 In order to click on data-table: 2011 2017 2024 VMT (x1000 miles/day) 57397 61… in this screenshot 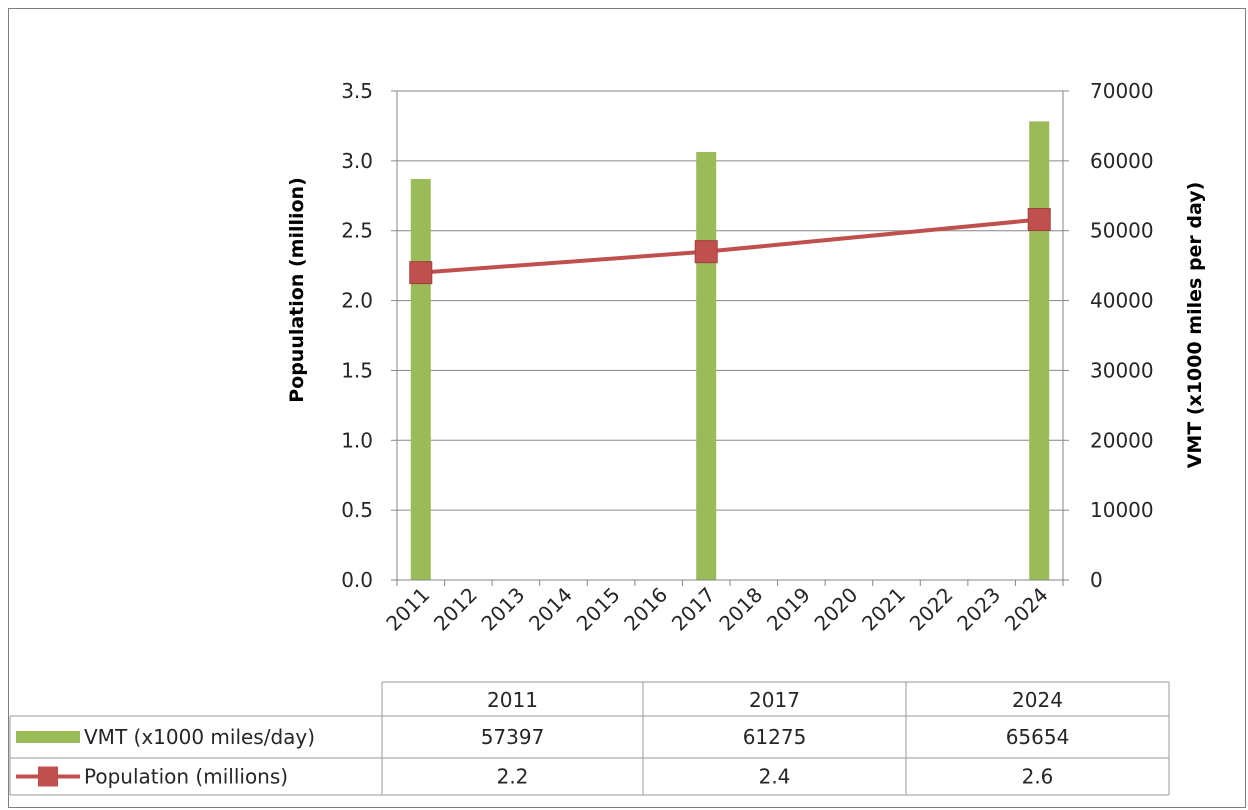, I will do `click(589, 738)`.